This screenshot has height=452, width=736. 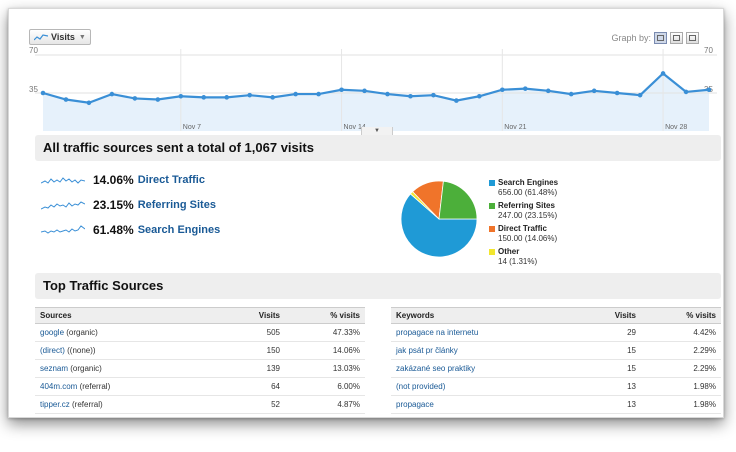 What do you see at coordinates (528, 215) in the screenshot?
I see `legend-value: 247.00 (23.15%)` at bounding box center [528, 215].